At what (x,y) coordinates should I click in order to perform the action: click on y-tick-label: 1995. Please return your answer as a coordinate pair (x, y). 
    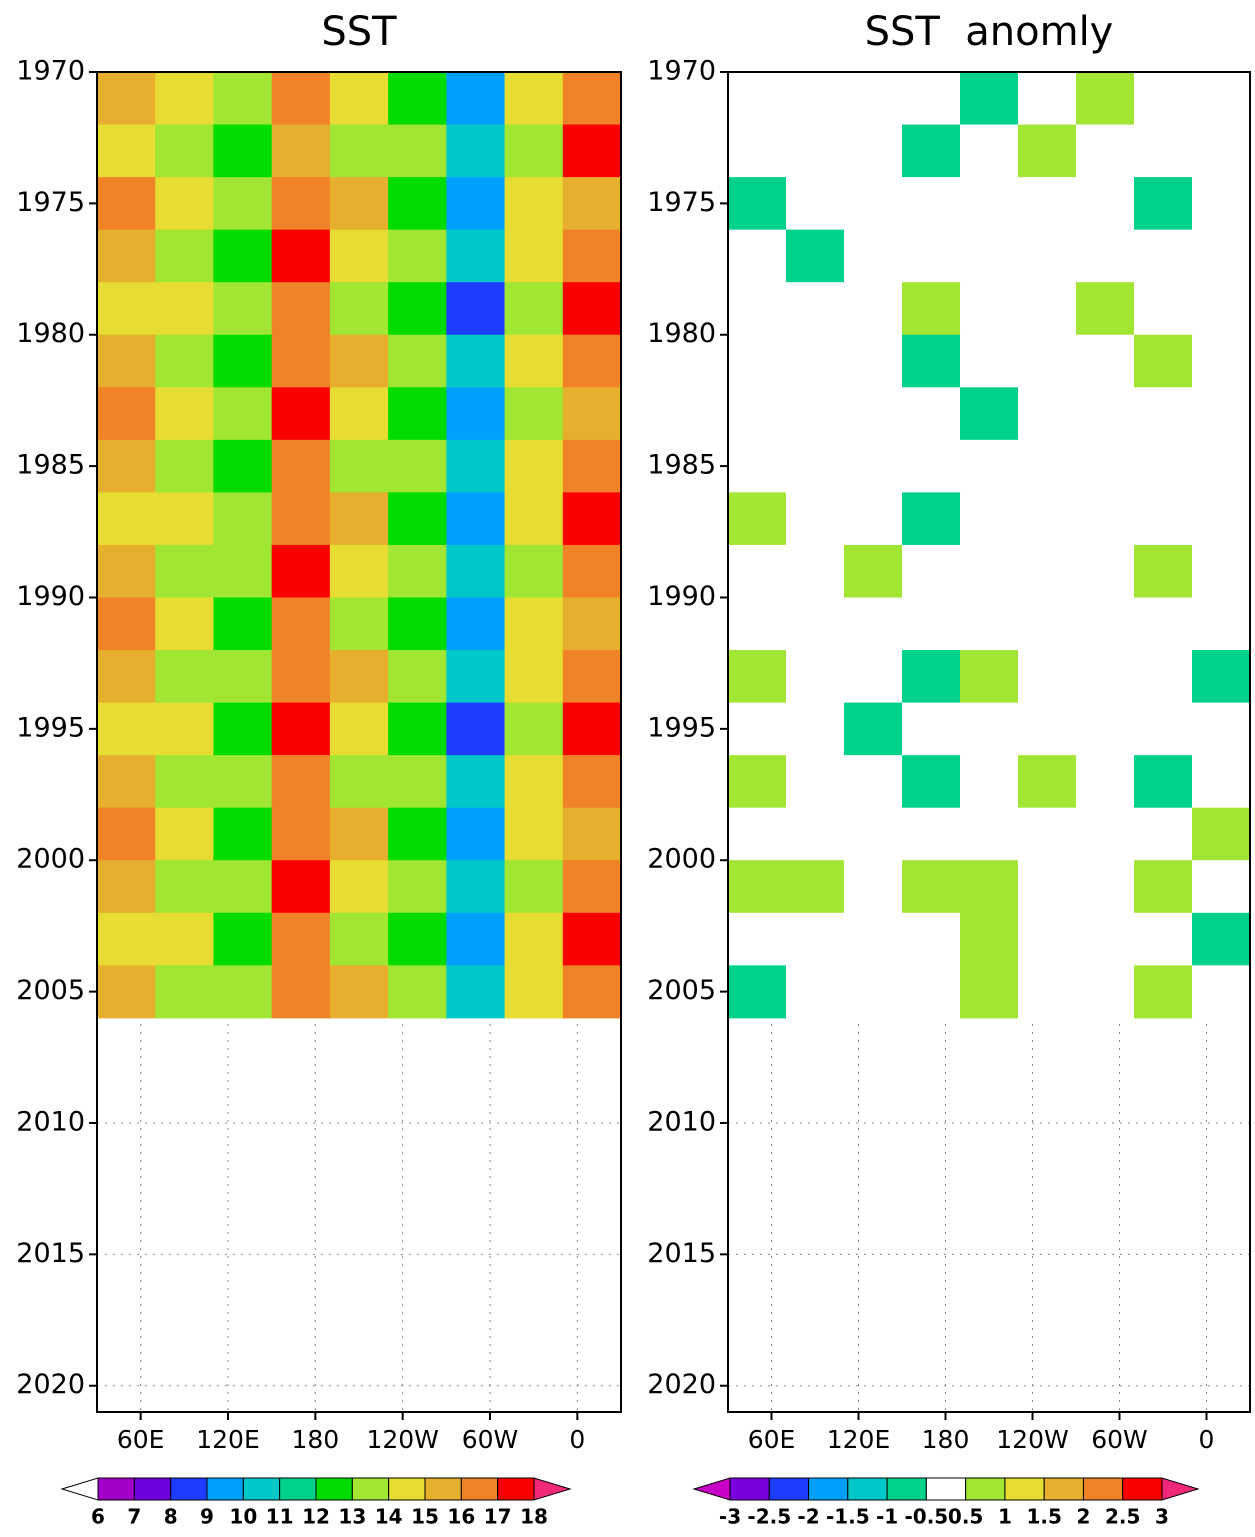
    Looking at the image, I should click on (50, 727).